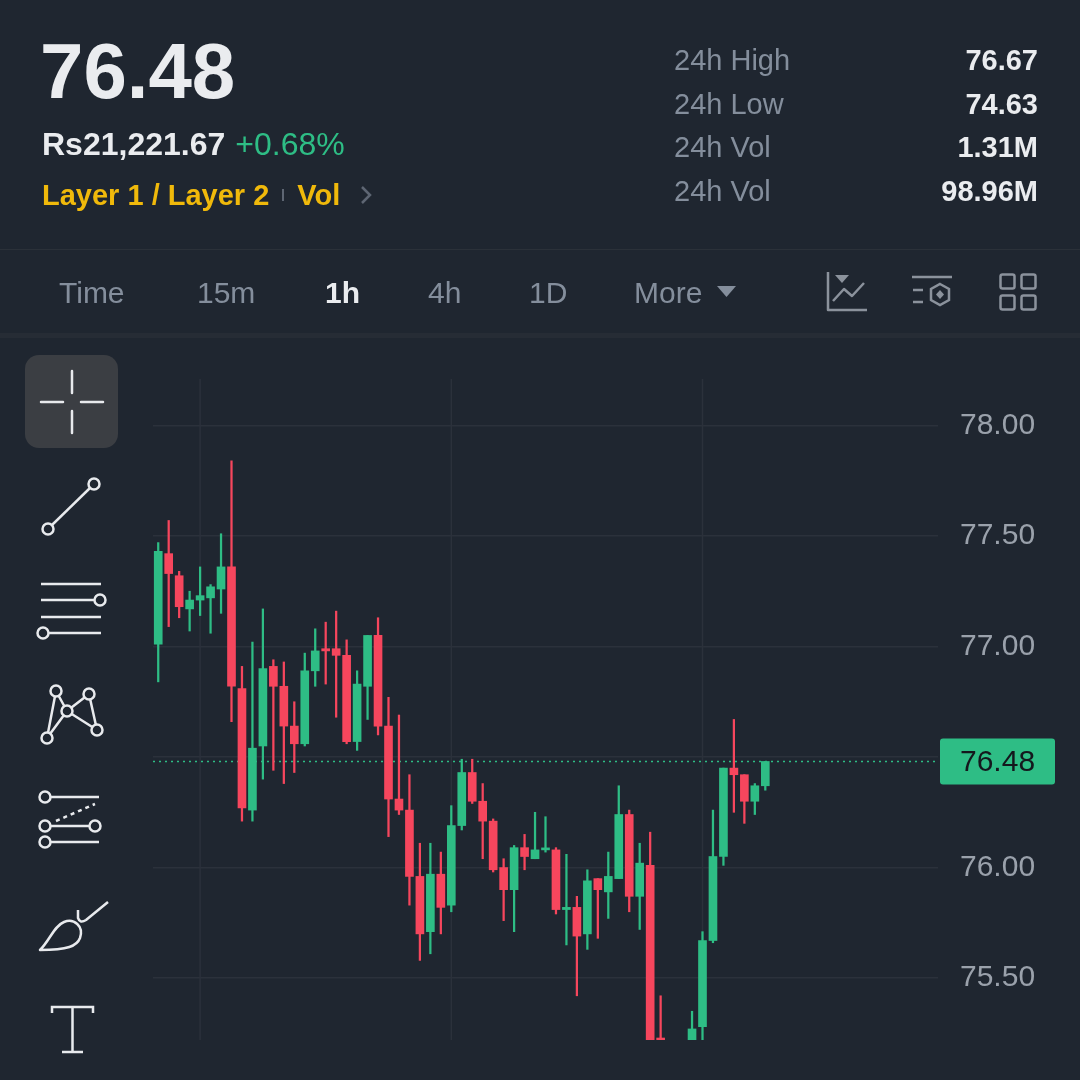 The width and height of the screenshot is (1080, 1080). I want to click on y-tick-label: 76.00, so click(998, 865).